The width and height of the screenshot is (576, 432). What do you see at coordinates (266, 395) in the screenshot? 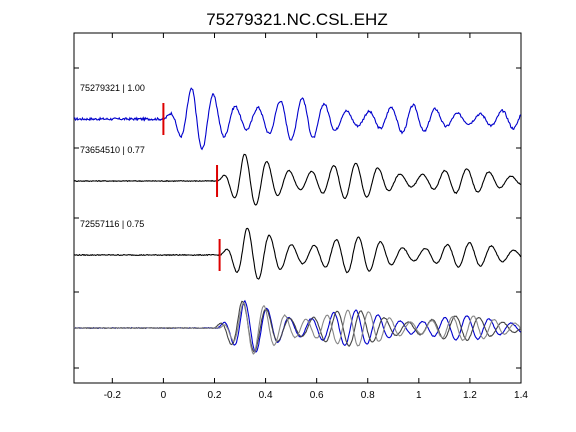
I see `x-tick-label: 0.4` at bounding box center [266, 395].